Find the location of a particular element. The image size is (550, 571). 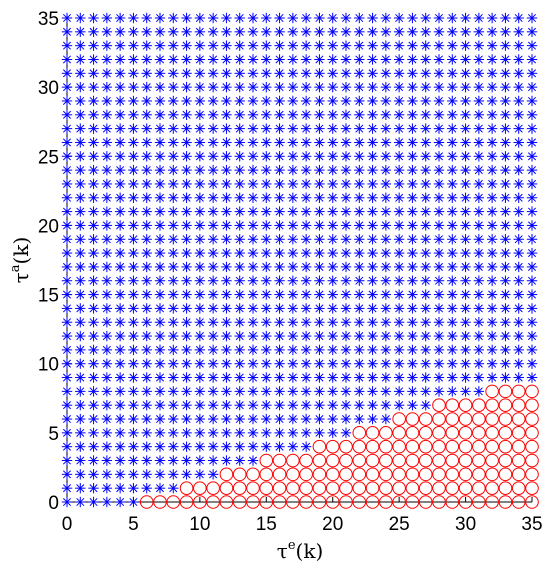

x-tick-label: 10 is located at coordinates (199, 524).